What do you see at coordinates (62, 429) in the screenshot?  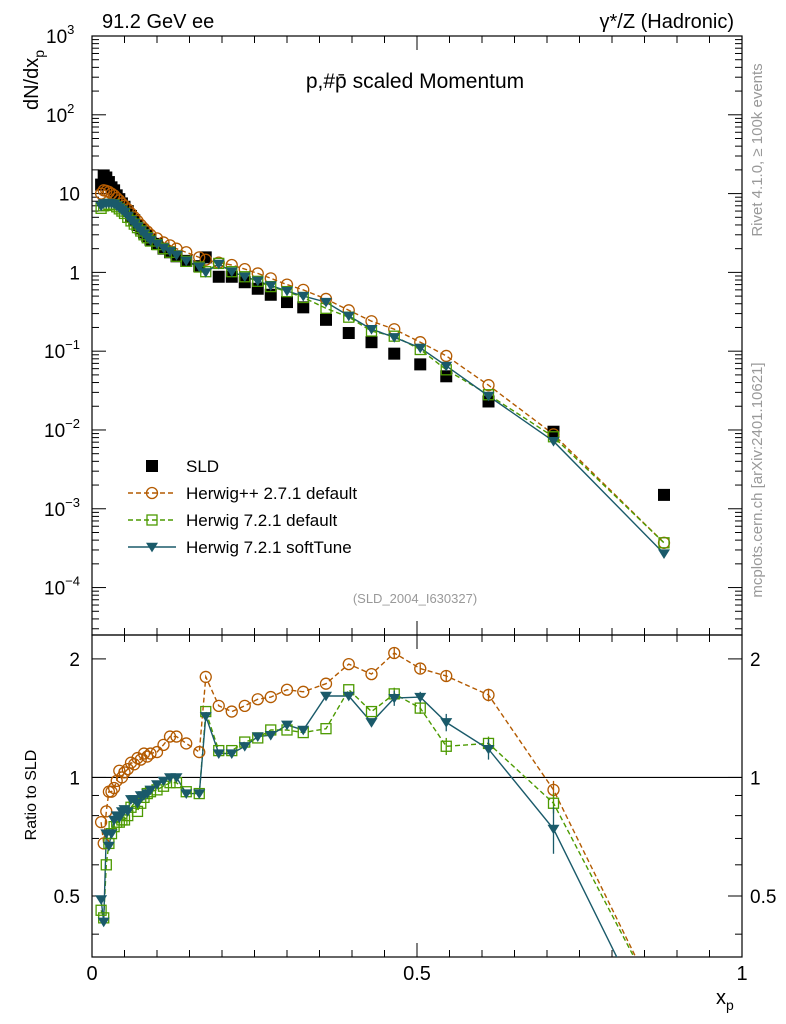 I see `y-tick-label-main: 10⁻²` at bounding box center [62, 429].